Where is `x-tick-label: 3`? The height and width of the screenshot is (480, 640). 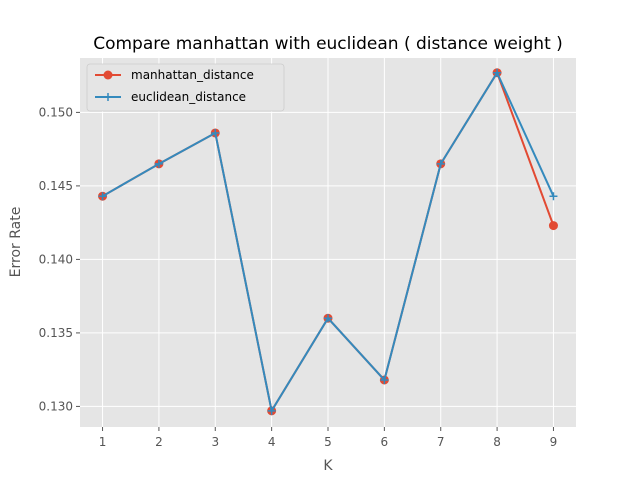 x-tick-label: 3 is located at coordinates (215, 442).